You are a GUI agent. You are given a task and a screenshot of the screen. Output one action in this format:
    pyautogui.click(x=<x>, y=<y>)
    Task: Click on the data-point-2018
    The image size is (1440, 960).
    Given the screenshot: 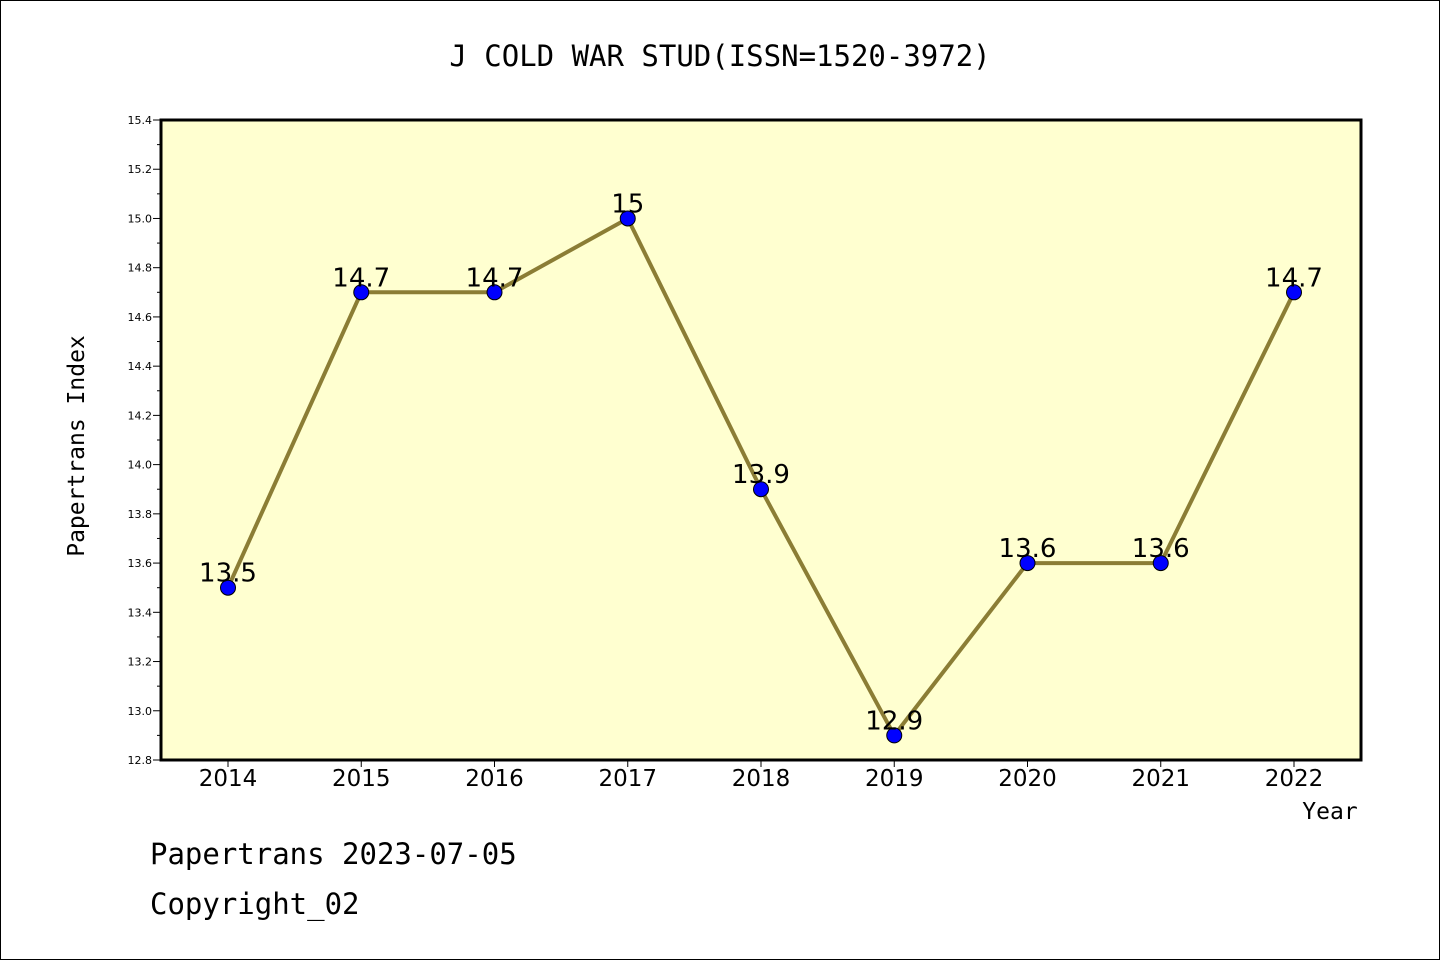 What is the action you would take?
    pyautogui.click(x=761, y=489)
    